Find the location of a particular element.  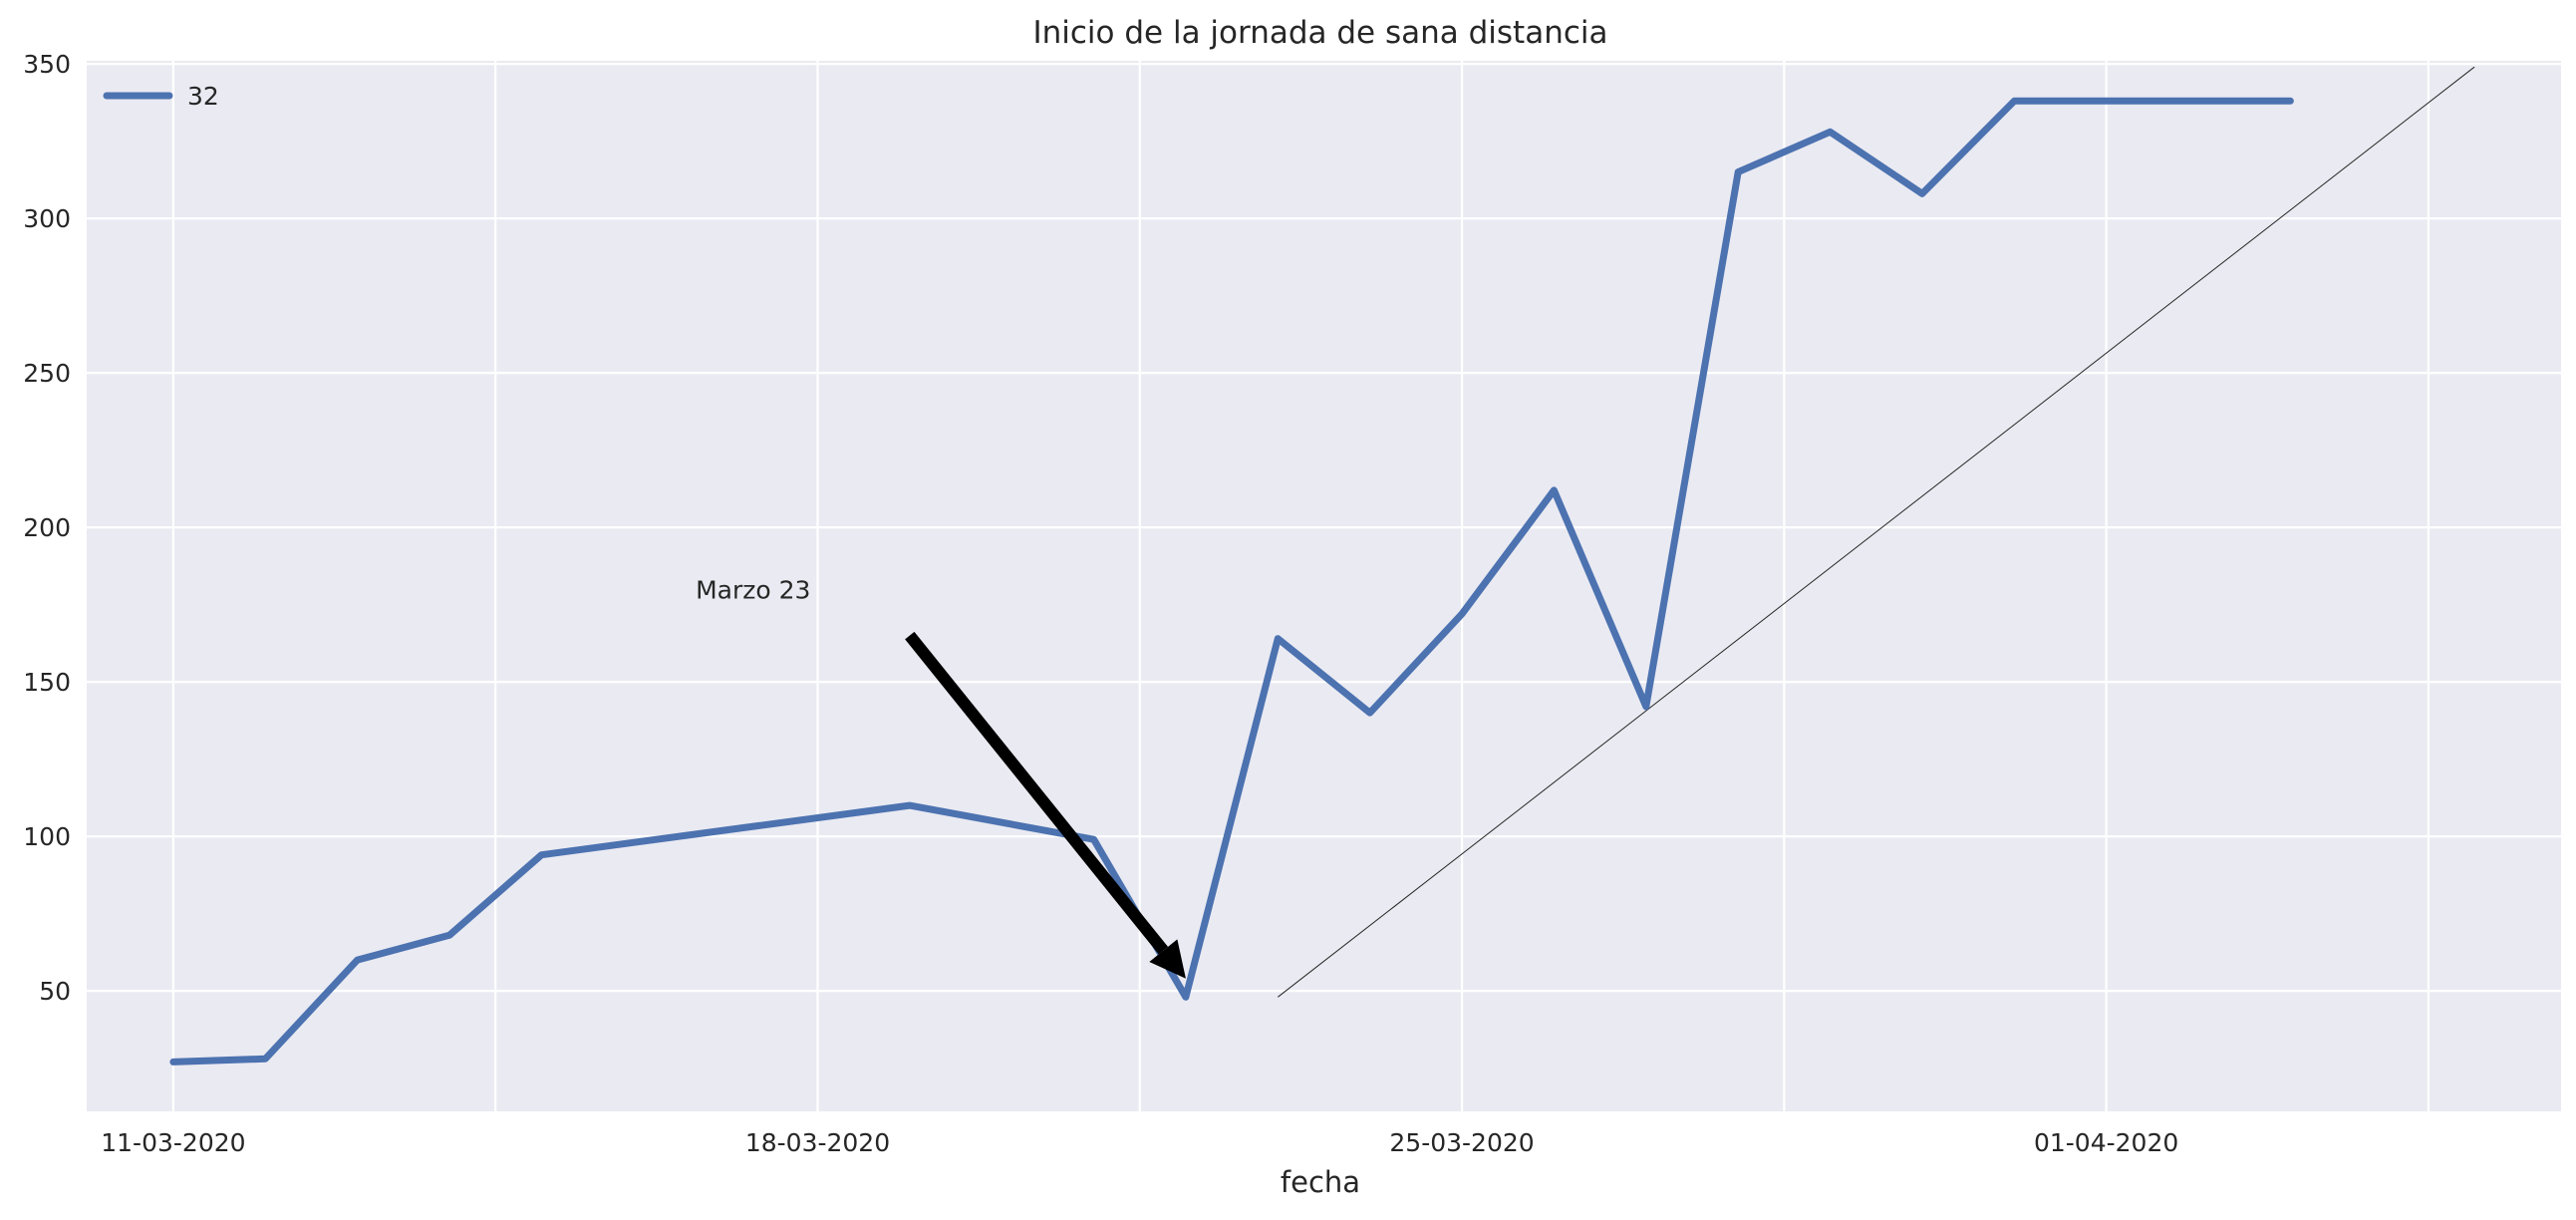

annotation-text: Marzo 23 is located at coordinates (753, 589).